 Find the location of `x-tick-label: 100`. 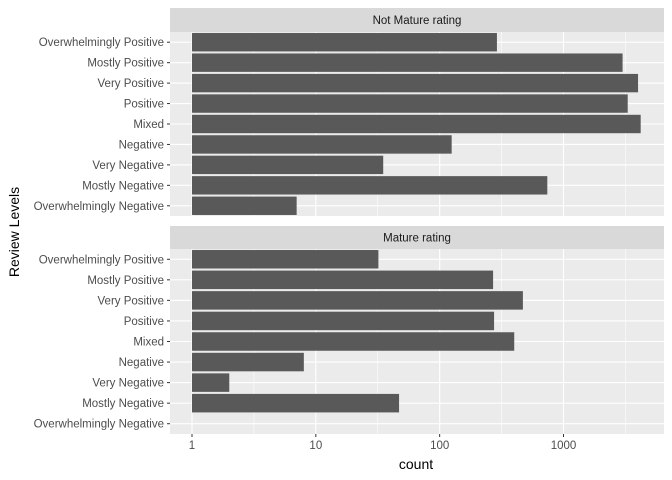

x-tick-label: 100 is located at coordinates (439, 446).